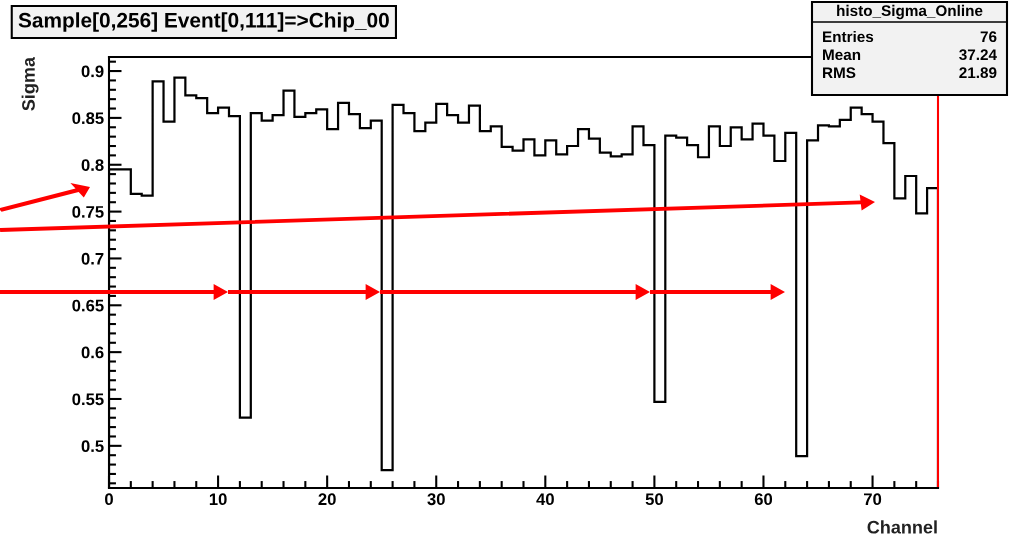 The image size is (1026, 539). I want to click on x-tick-label: 20, so click(327, 499).